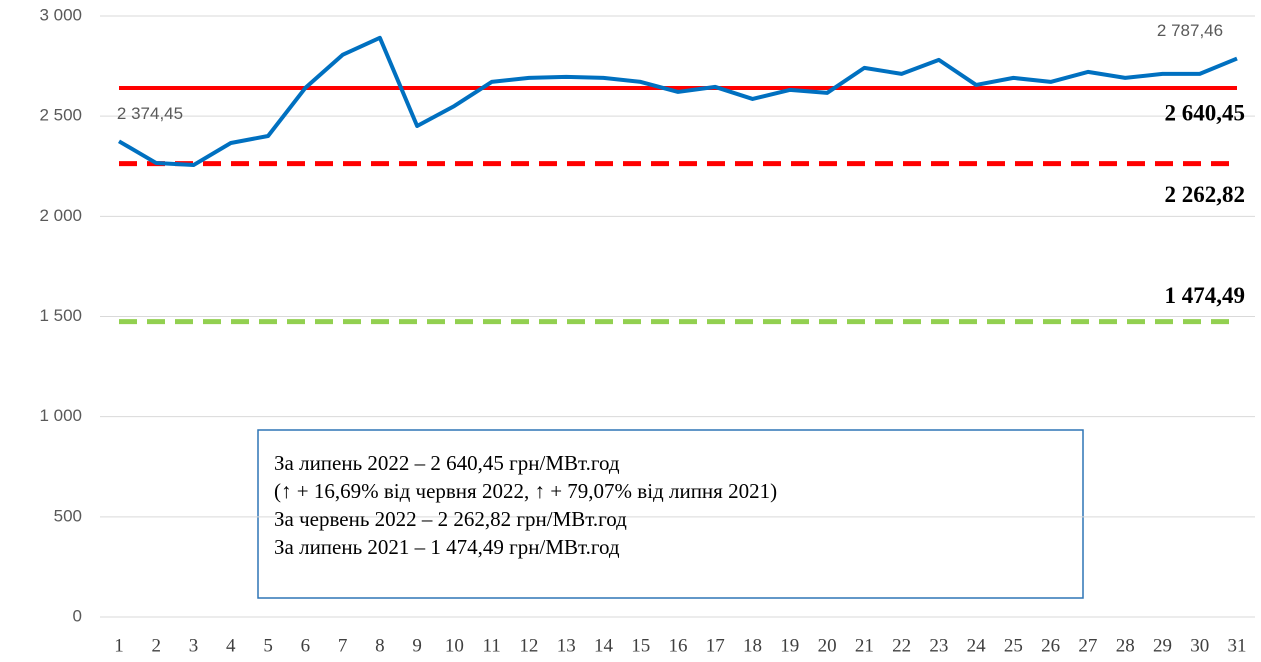  What do you see at coordinates (640, 645) in the screenshot?
I see `x-tick-label: 15` at bounding box center [640, 645].